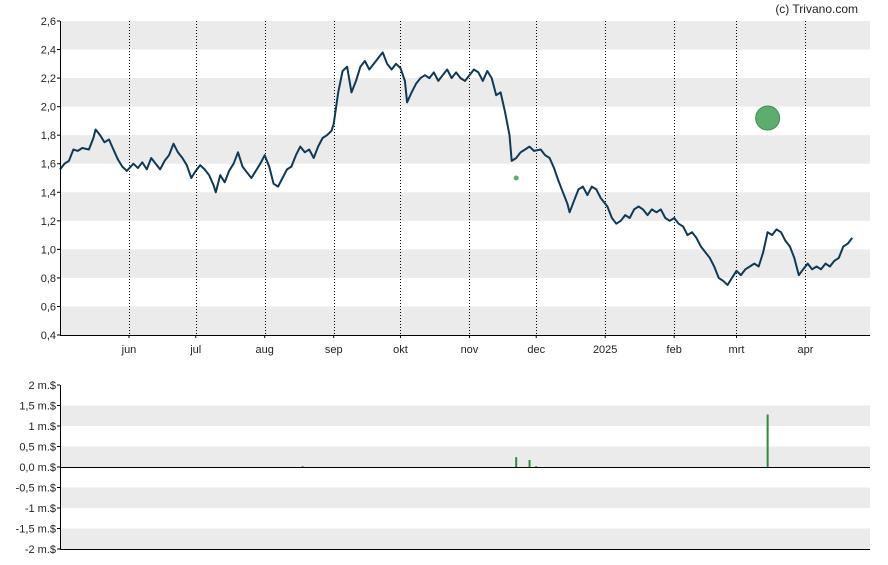  I want to click on price-y-tick-label: 2,4, so click(48, 51).